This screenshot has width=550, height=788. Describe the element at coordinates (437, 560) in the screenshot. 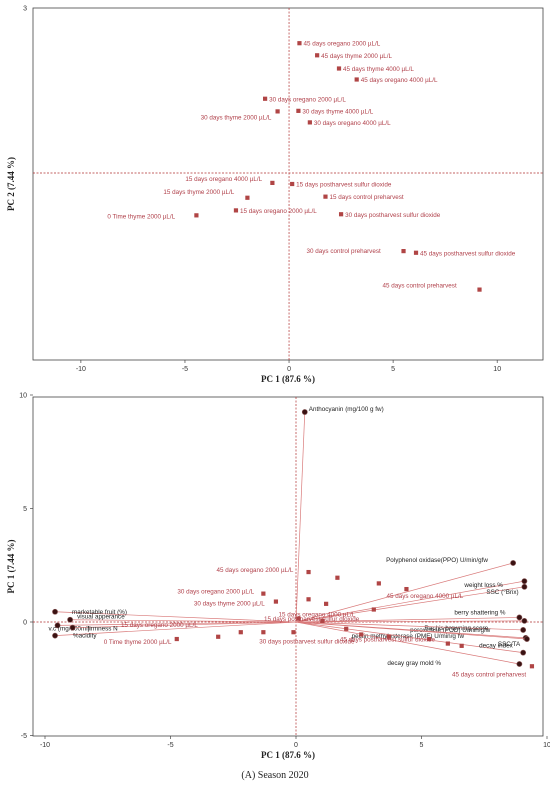

I see `loading-label: Polyphenol oxidase(PPO) U/min/gfw` at that location.